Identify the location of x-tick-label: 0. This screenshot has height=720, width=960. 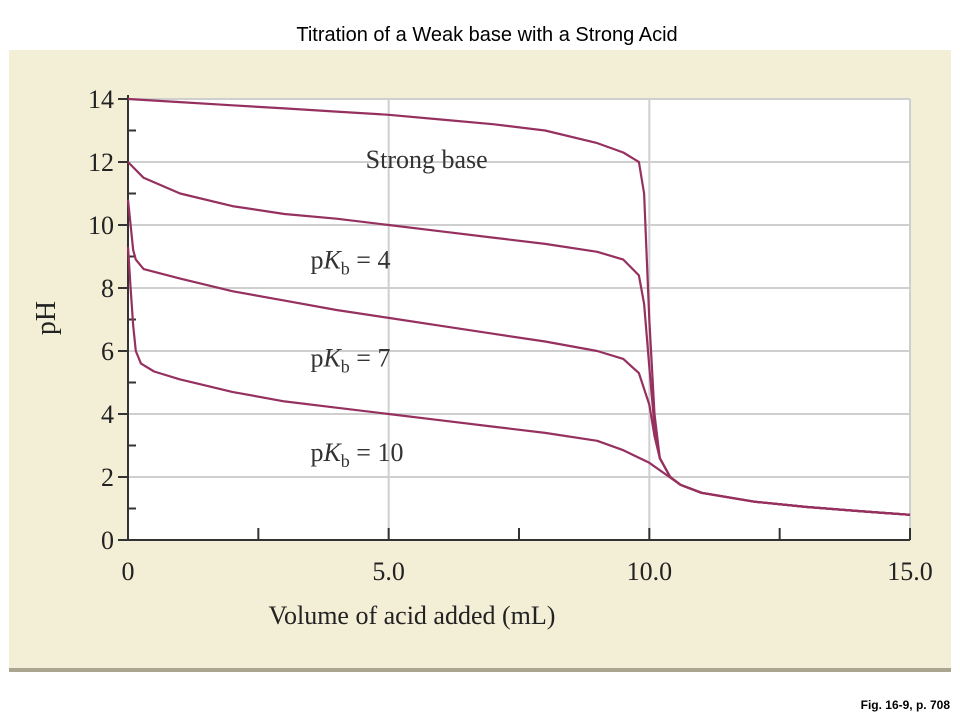
(128, 571).